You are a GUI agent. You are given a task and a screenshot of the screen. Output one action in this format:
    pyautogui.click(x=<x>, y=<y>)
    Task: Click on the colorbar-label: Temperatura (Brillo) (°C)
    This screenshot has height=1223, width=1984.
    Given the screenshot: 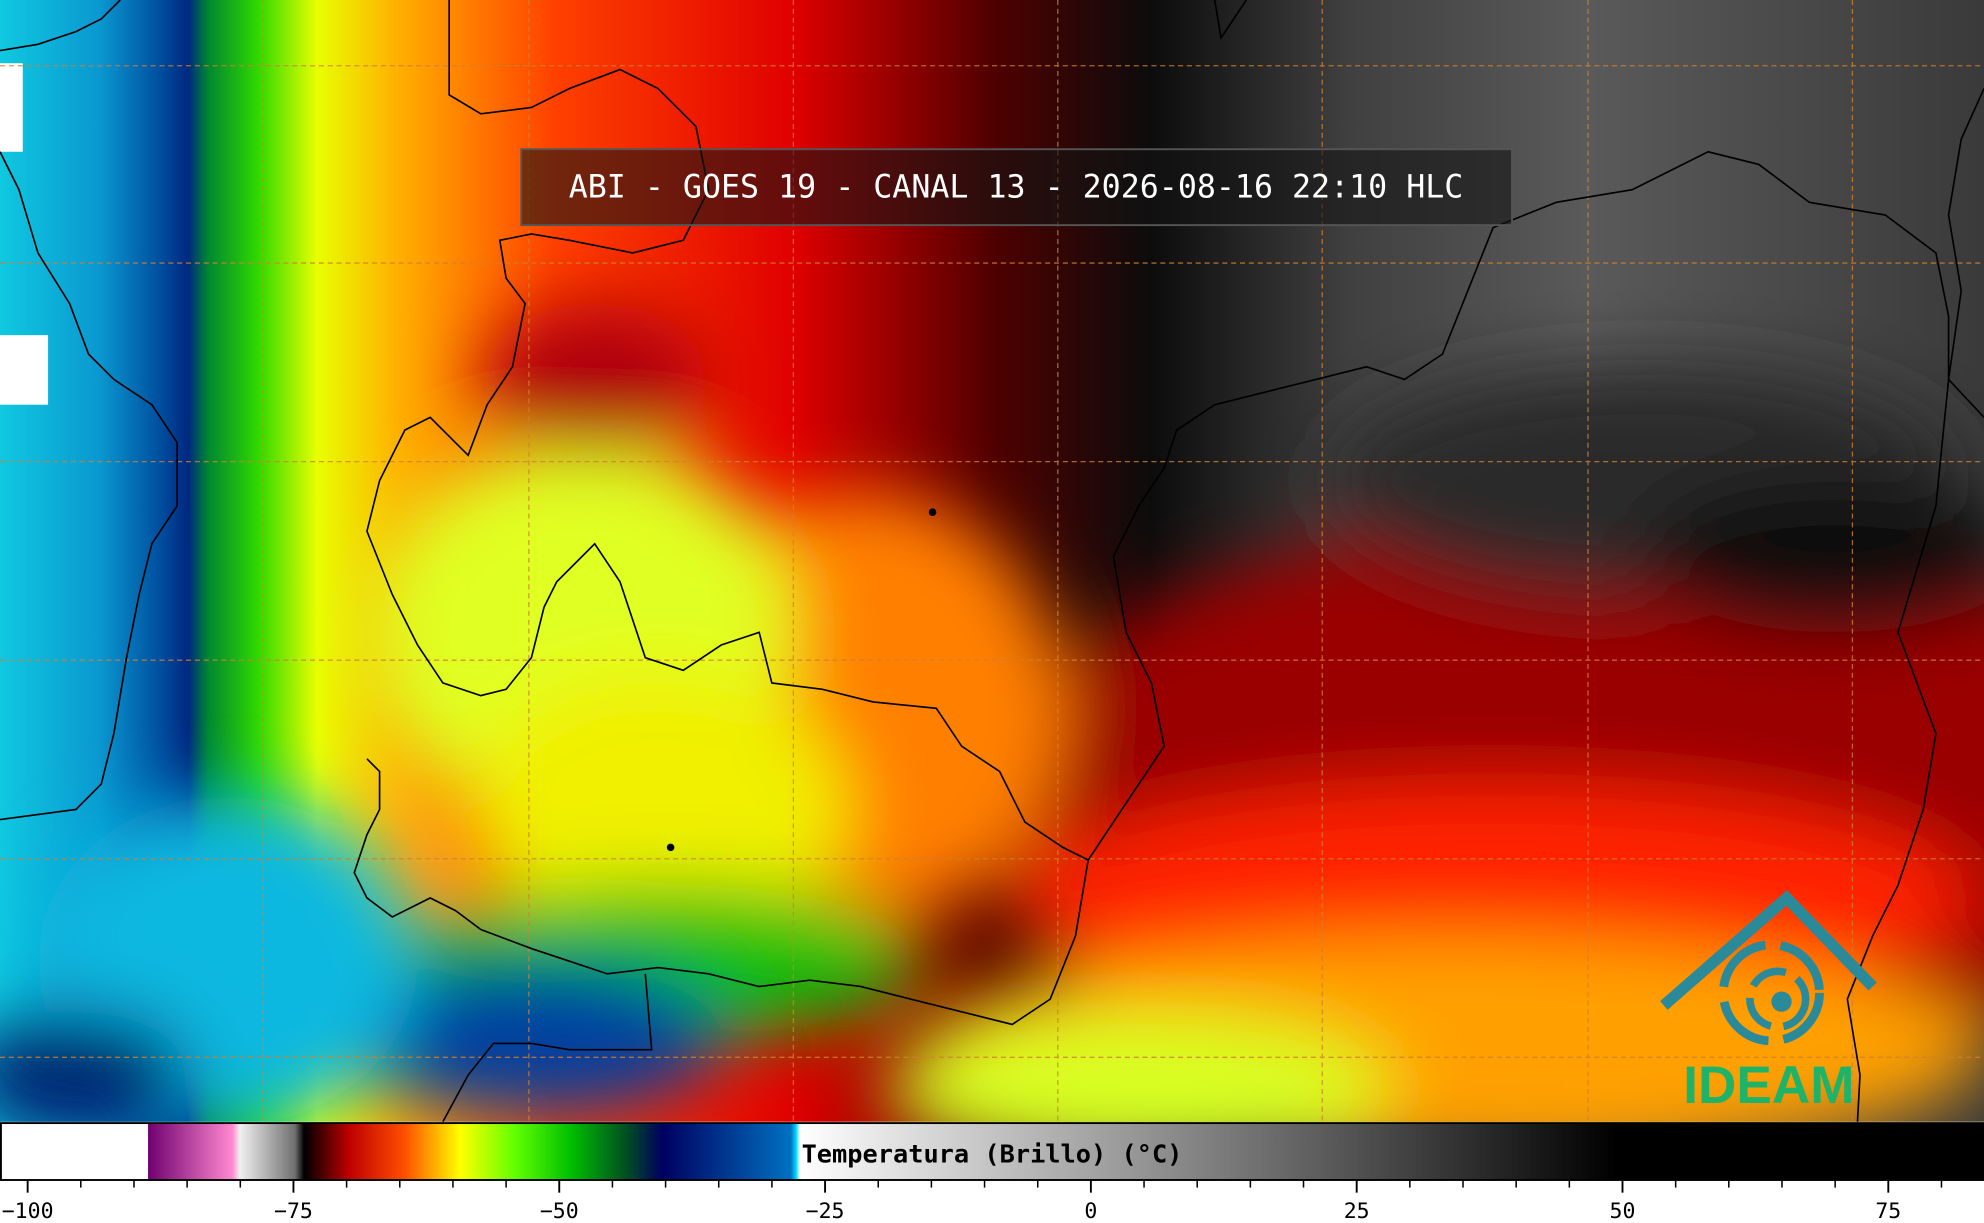 What is the action you would take?
    pyautogui.click(x=992, y=1153)
    